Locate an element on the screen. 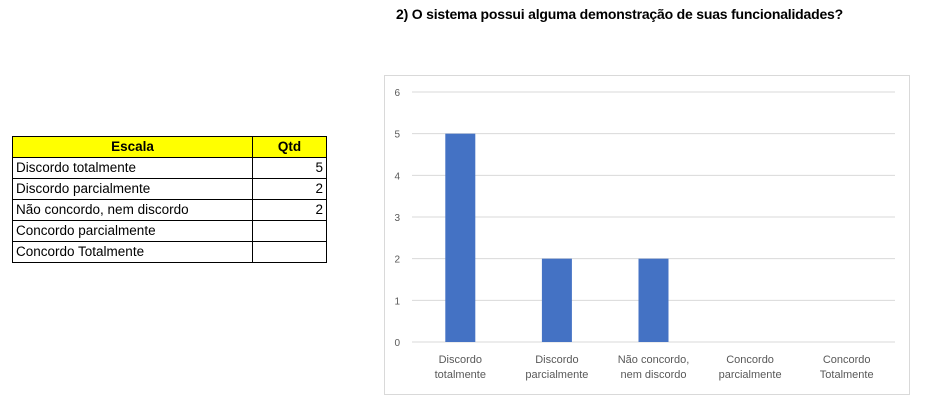 The width and height of the screenshot is (946, 414). table-header-row: Escala Qtd is located at coordinates (169, 147).